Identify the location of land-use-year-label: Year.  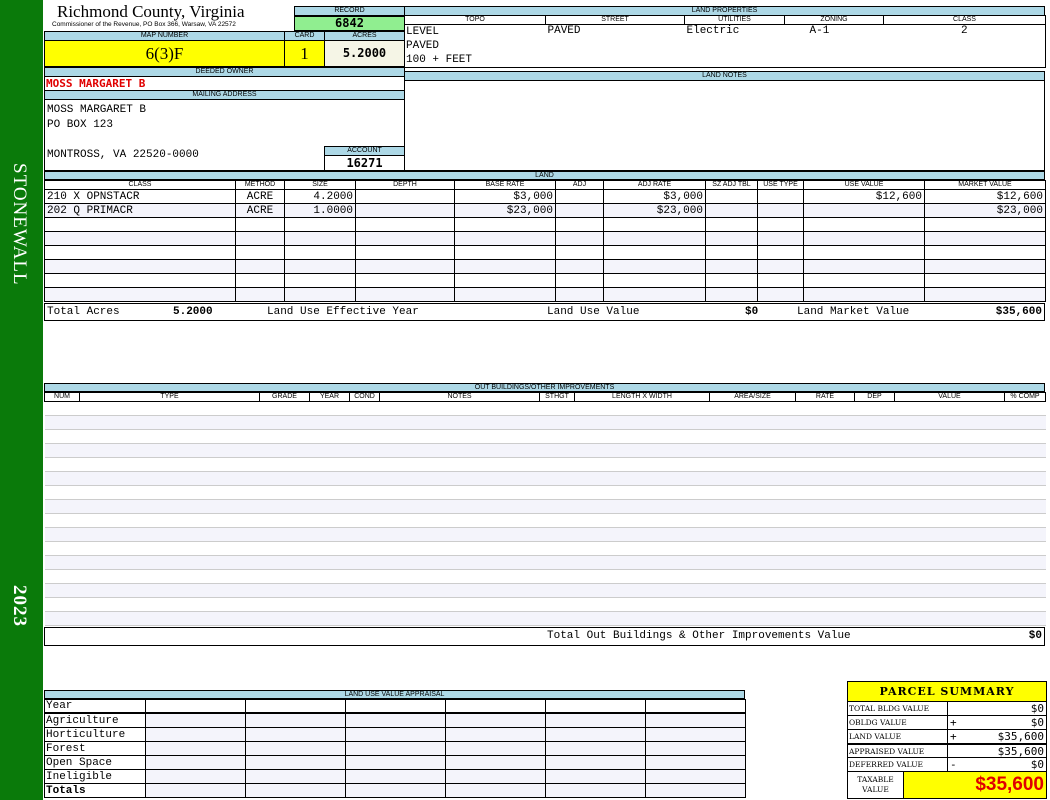
(95, 706).